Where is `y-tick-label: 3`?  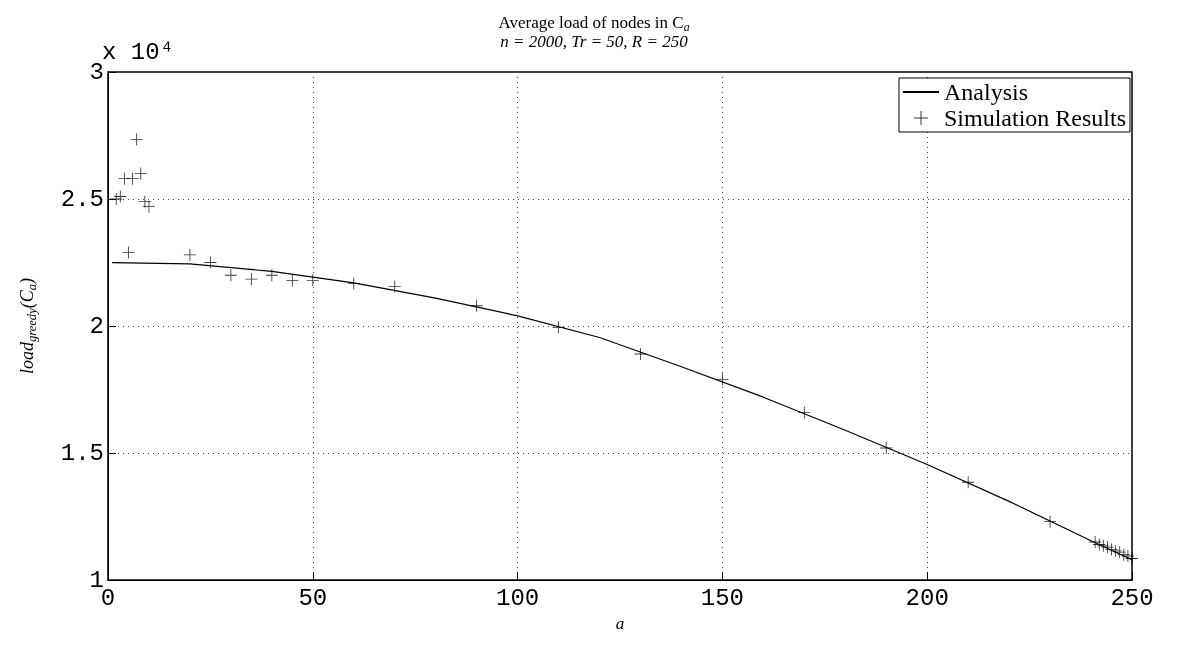 y-tick-label: 3 is located at coordinates (96, 72).